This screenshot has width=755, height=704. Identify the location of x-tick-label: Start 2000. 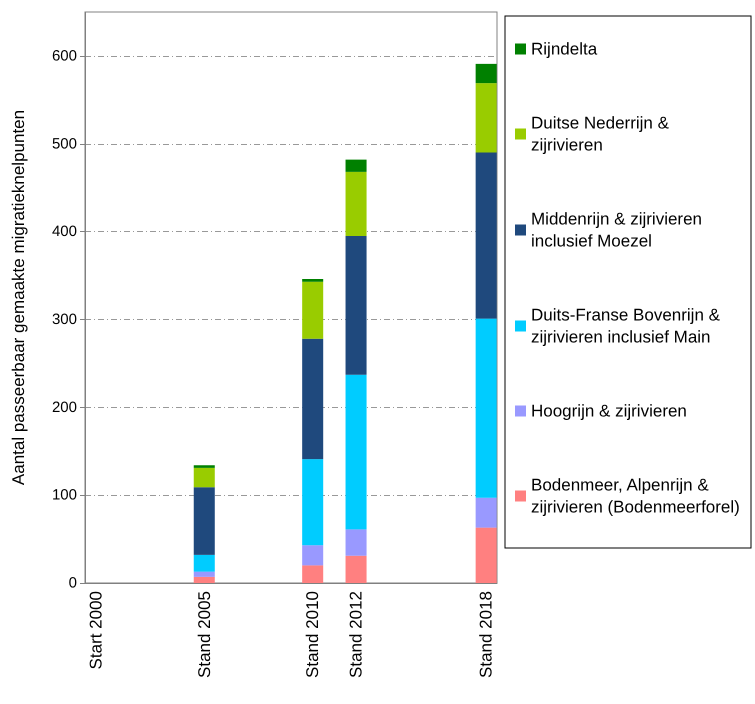
(96, 630).